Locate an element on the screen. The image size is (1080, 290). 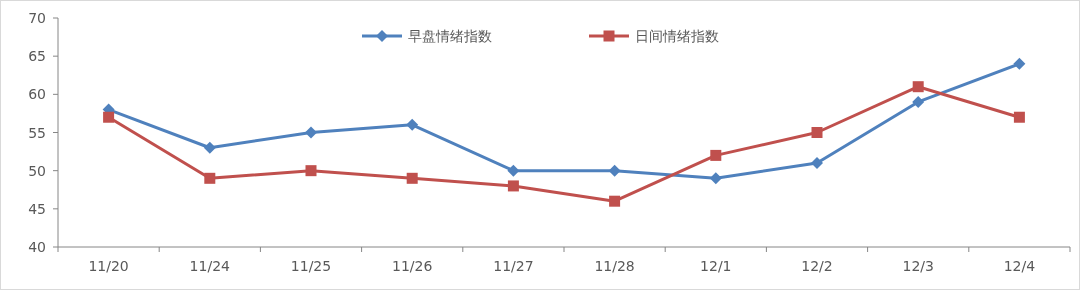
y-tick-label: 40 is located at coordinates (37, 247).